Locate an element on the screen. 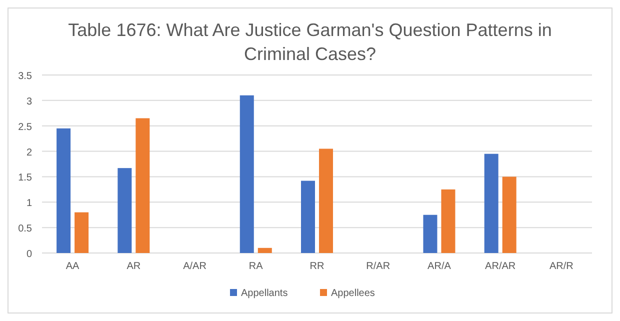  x-tick-label: AR is located at coordinates (133, 266).